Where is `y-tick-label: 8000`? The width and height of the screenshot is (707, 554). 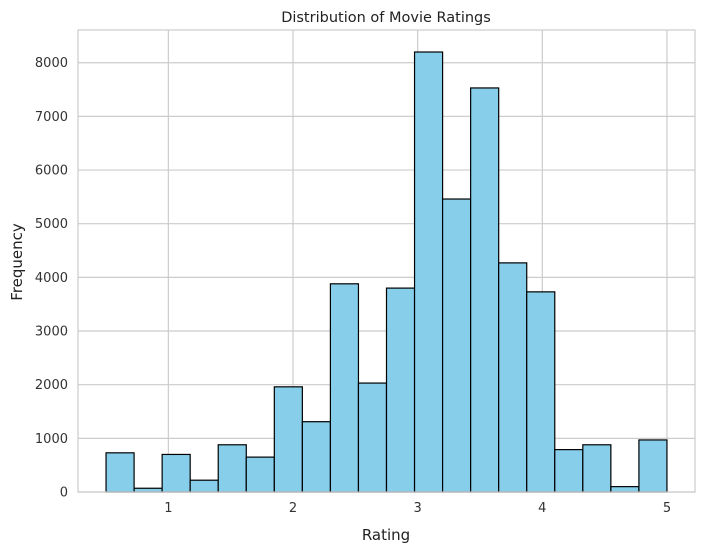 y-tick-label: 8000 is located at coordinates (51, 63).